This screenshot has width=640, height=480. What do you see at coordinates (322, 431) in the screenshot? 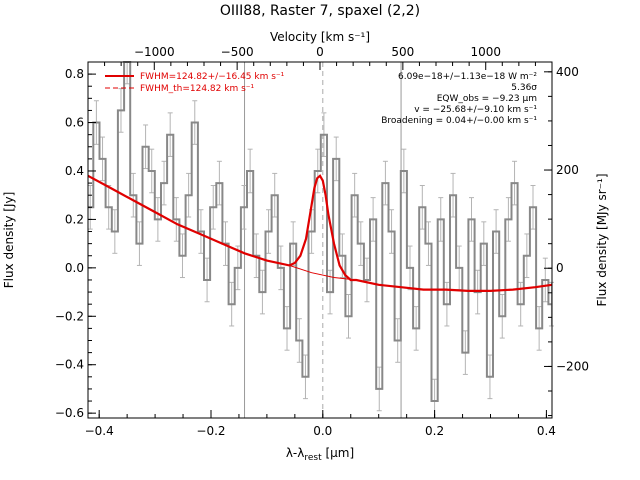
I see `x-tick-label: 0.0` at bounding box center [322, 431].